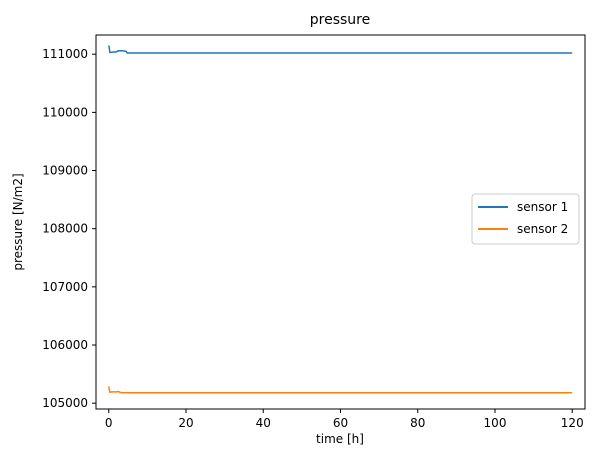  I want to click on y-tick-label: 105000, so click(65, 403).